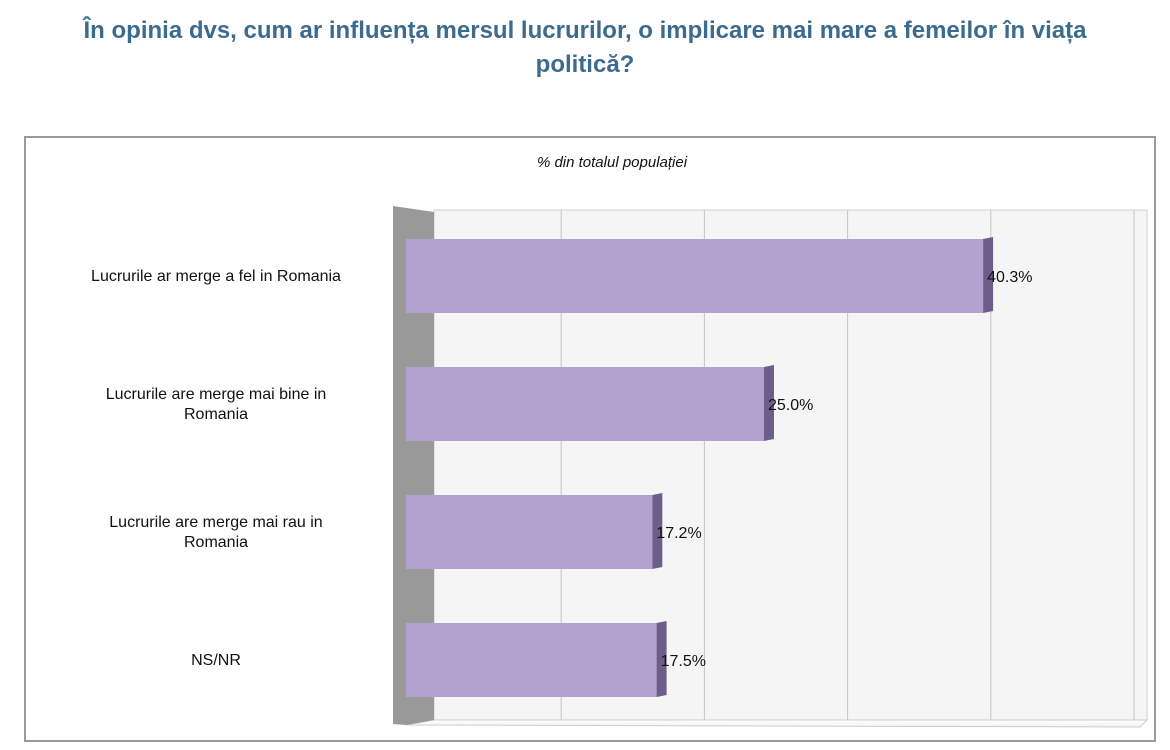 Image resolution: width=1170 pixels, height=750 pixels. I want to click on data-label: 17.5%, so click(683, 661).